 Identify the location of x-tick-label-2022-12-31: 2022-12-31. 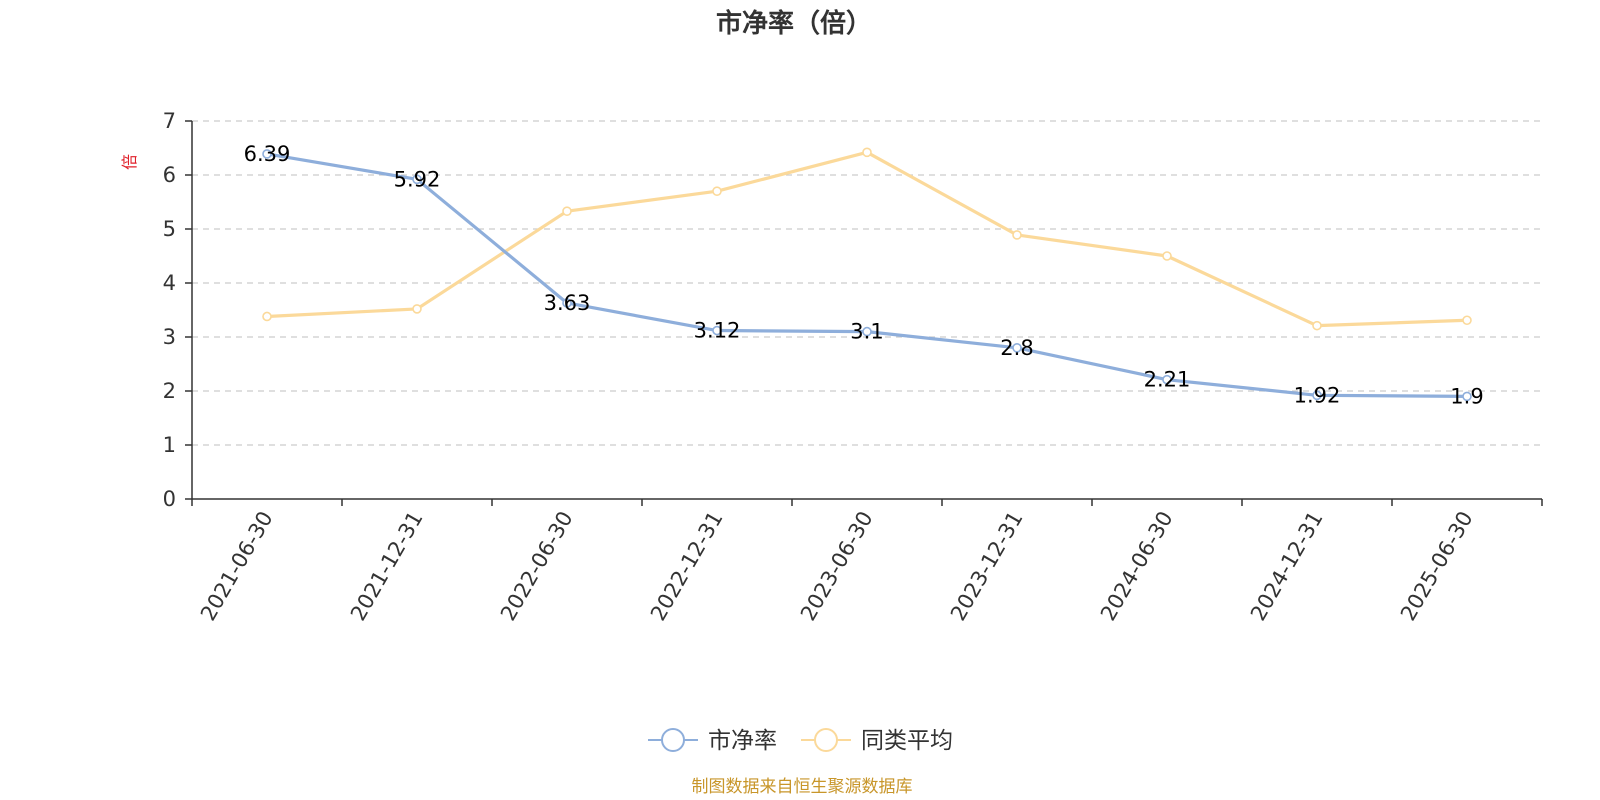
(687, 566).